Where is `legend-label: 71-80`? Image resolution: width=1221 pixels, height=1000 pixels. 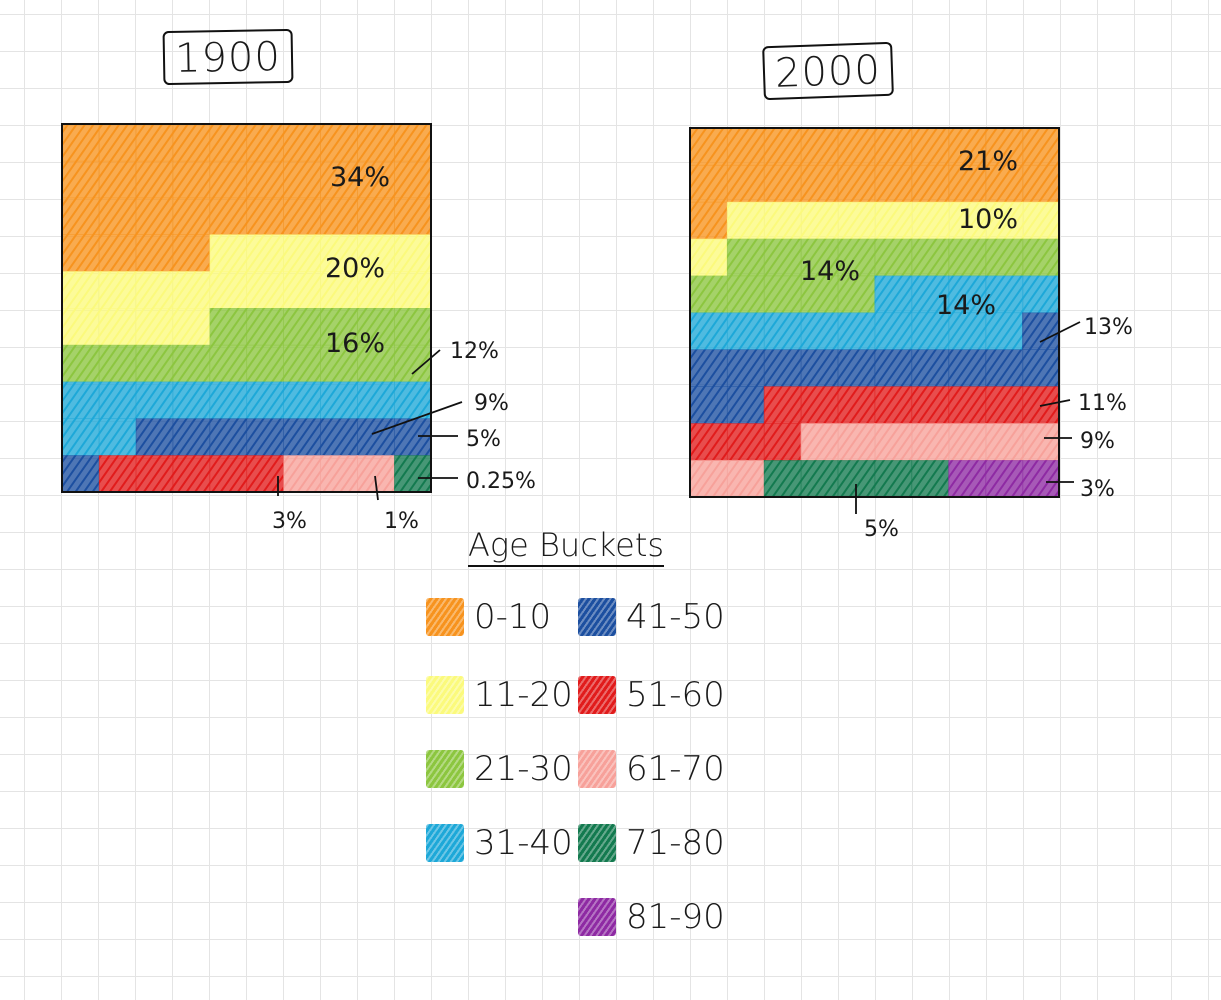 legend-label: 71-80 is located at coordinates (675, 843).